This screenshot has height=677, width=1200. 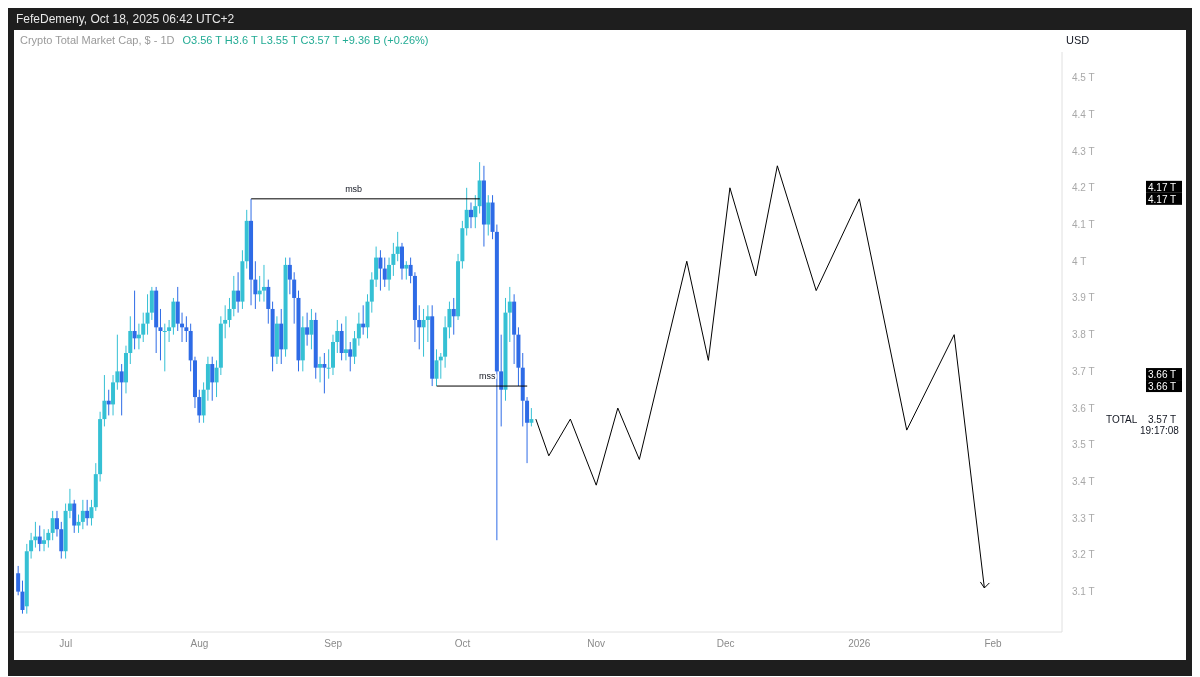 I want to click on y-tick-label: 4.5 T, so click(x=1083, y=78).